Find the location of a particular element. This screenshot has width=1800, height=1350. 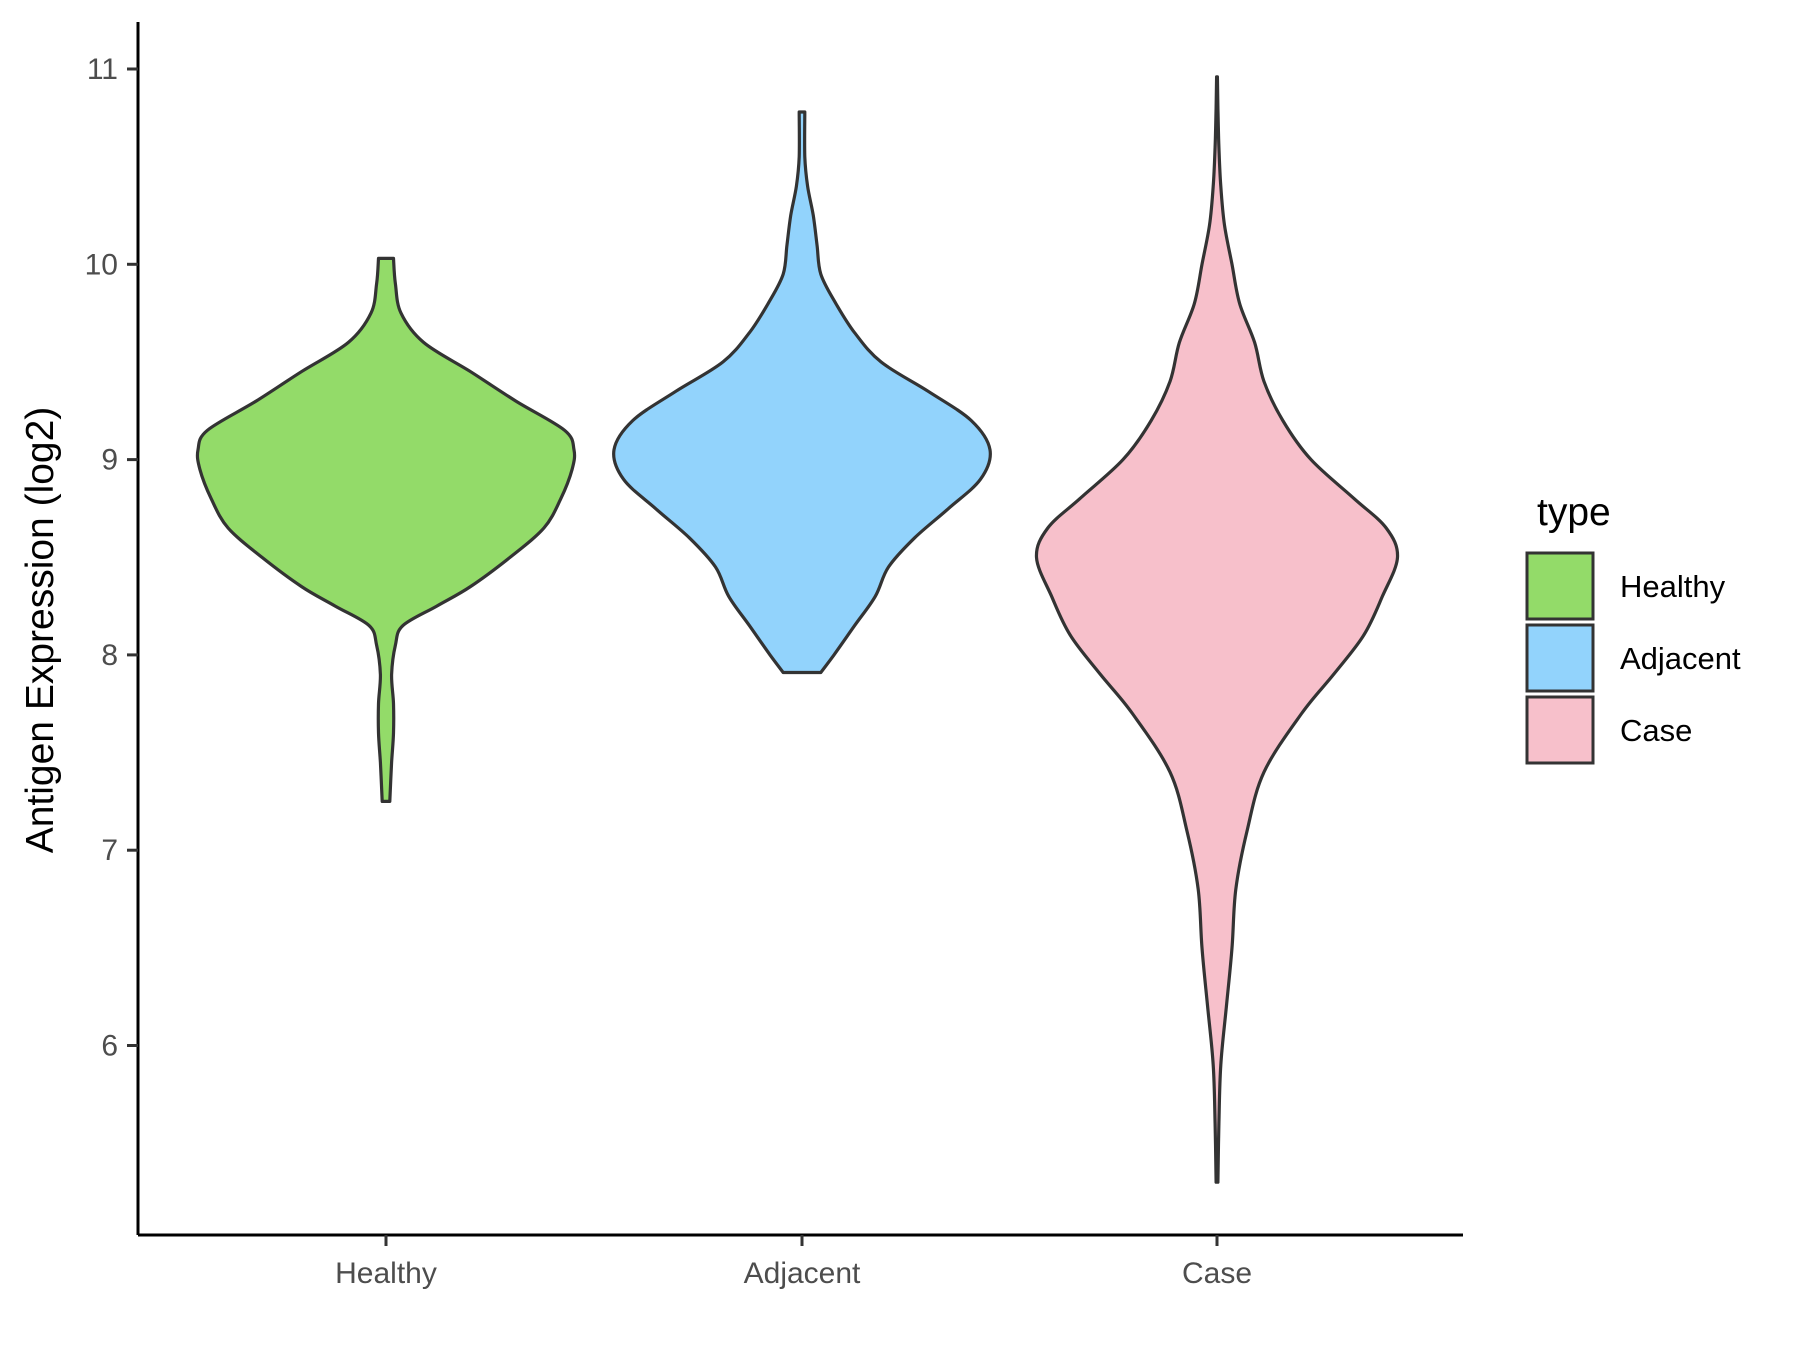

y-axis-ticks: 6 7 8 9 10 11 is located at coordinates (111, 558).